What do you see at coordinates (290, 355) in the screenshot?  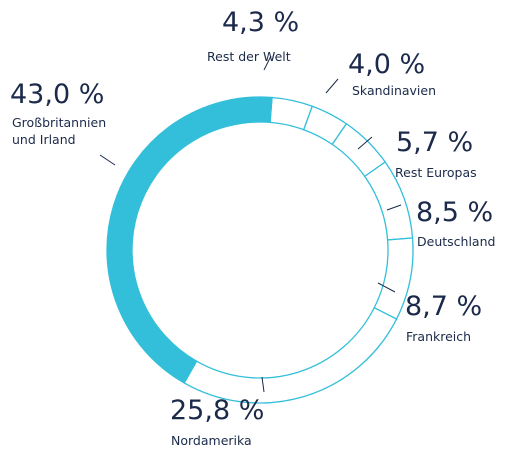 I see `donut-segment` at bounding box center [290, 355].